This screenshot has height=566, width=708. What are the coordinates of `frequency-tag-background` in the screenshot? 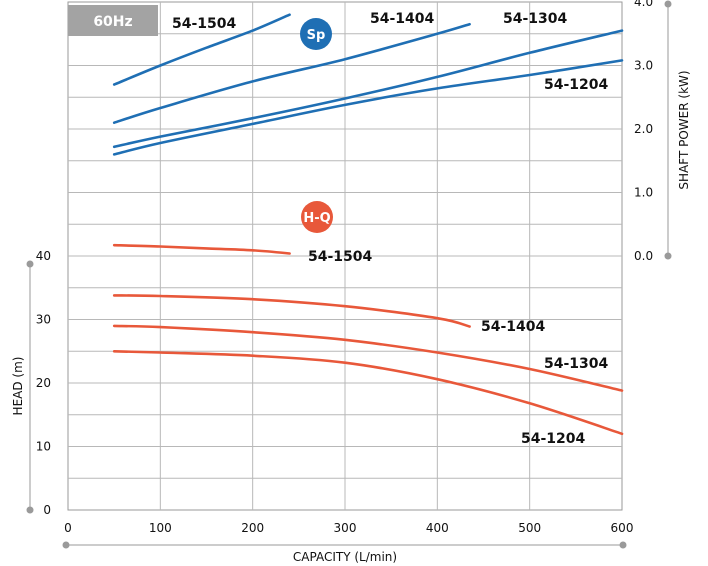 It's located at (113, 20).